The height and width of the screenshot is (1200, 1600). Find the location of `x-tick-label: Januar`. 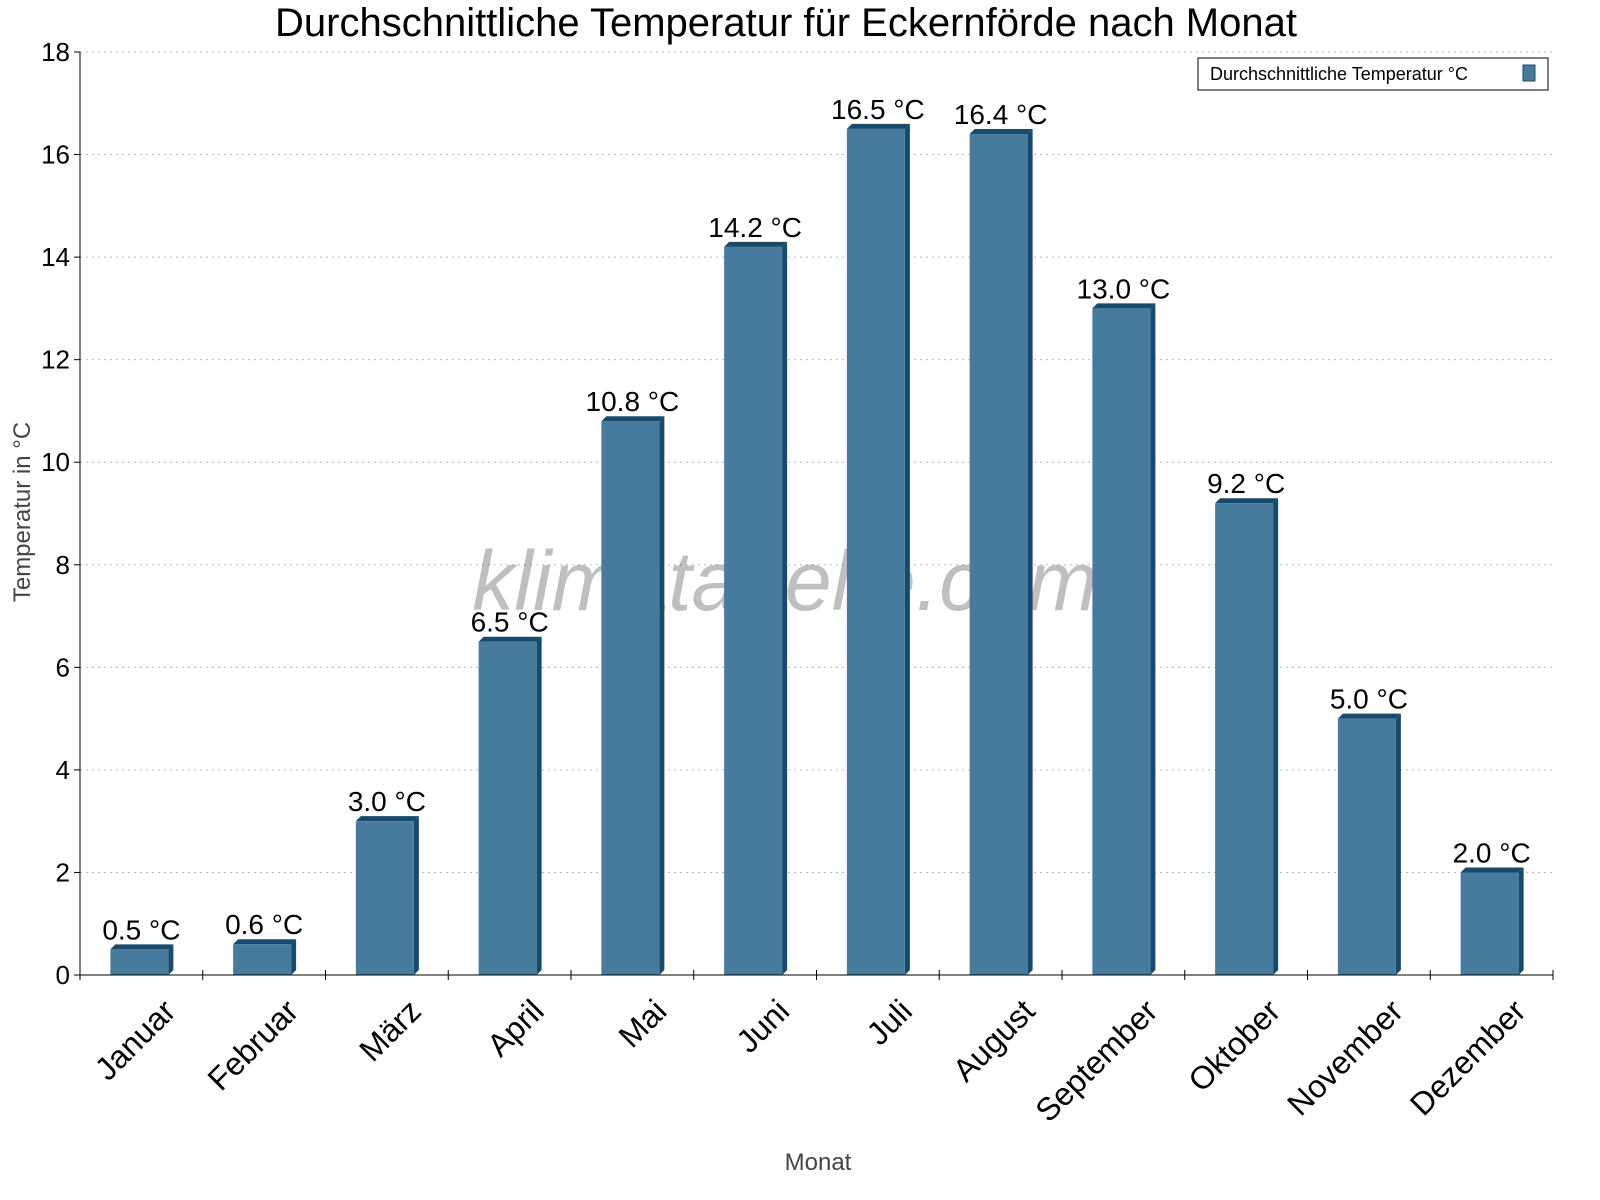

x-tick-label: Januar is located at coordinates (135, 1039).